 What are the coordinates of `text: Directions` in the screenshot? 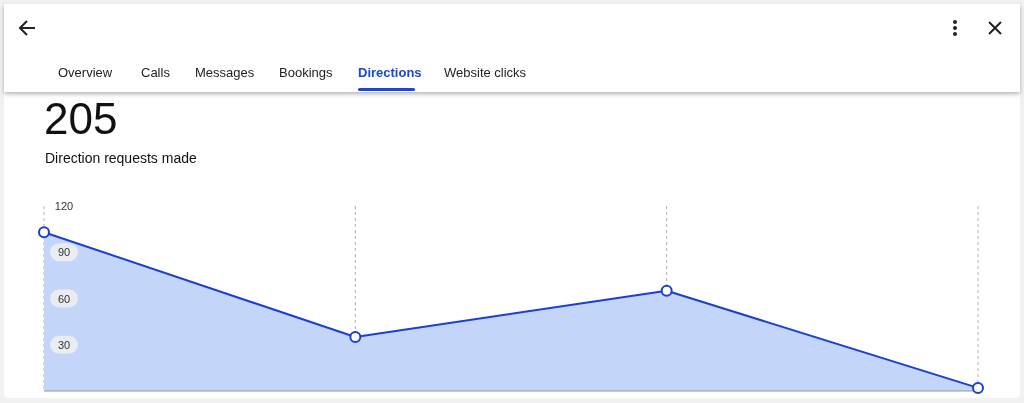 It's located at (390, 72).